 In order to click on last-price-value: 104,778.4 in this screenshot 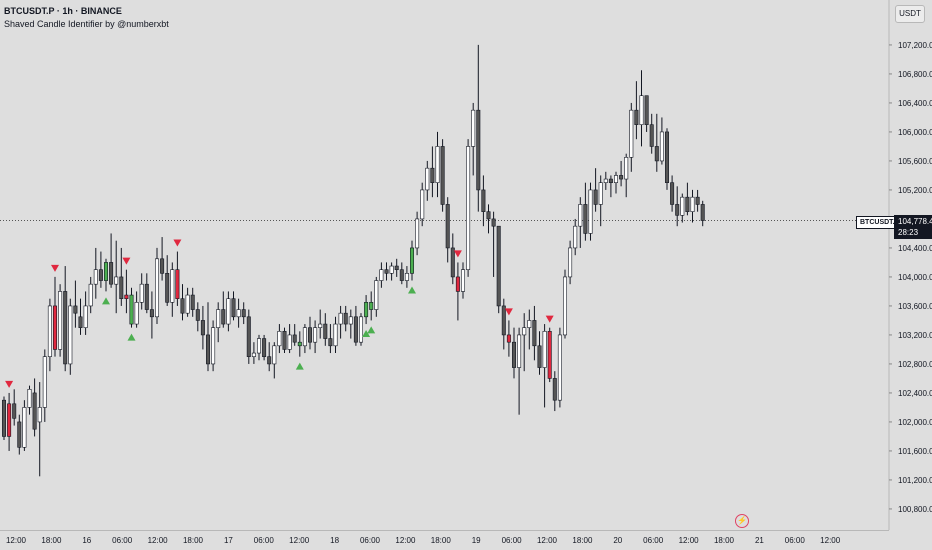, I will do `click(915, 221)`.